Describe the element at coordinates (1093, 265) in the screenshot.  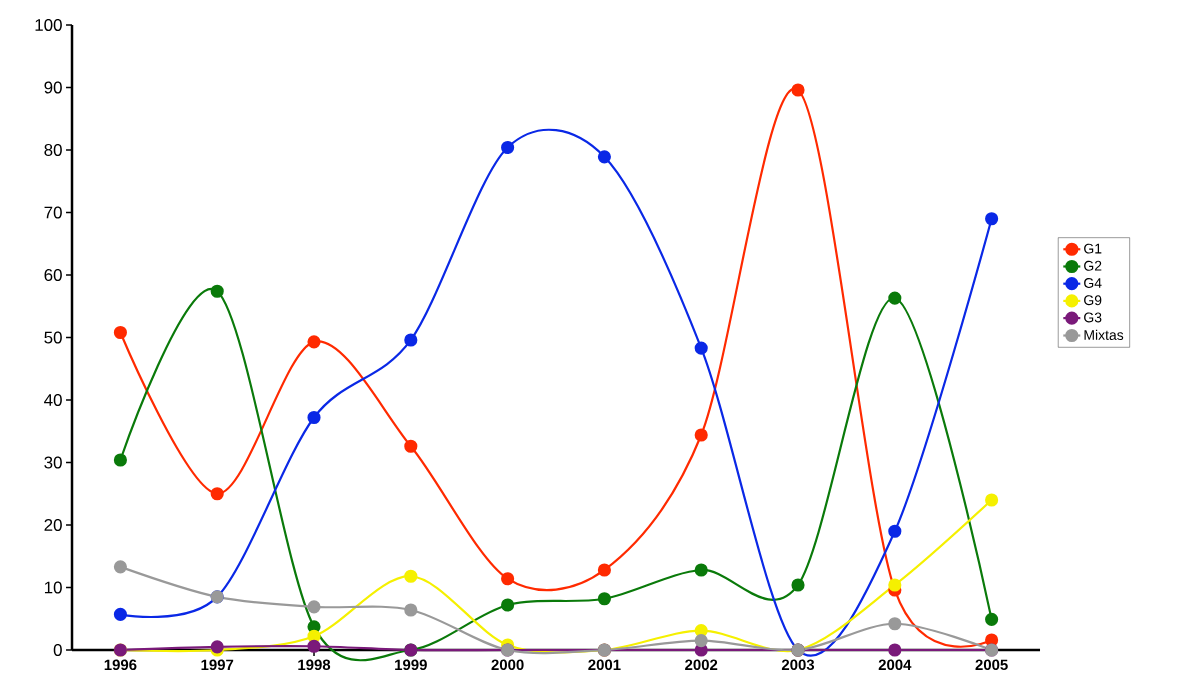
I see `legend-label: G2` at that location.